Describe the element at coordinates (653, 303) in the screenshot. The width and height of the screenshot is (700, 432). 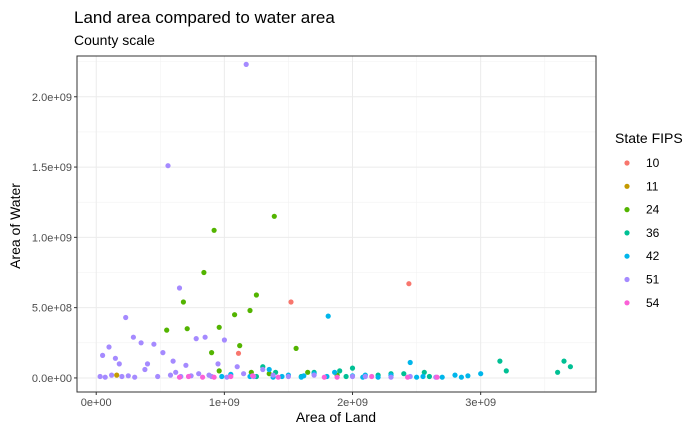
I see `legend-label-54: 54` at that location.